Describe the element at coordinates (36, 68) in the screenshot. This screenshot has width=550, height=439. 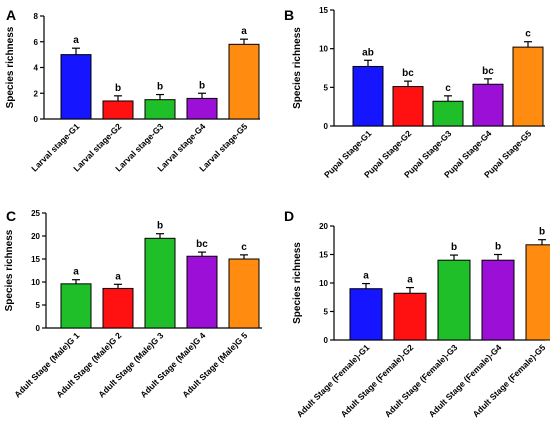
I see `y-tick-label: 4` at that location.